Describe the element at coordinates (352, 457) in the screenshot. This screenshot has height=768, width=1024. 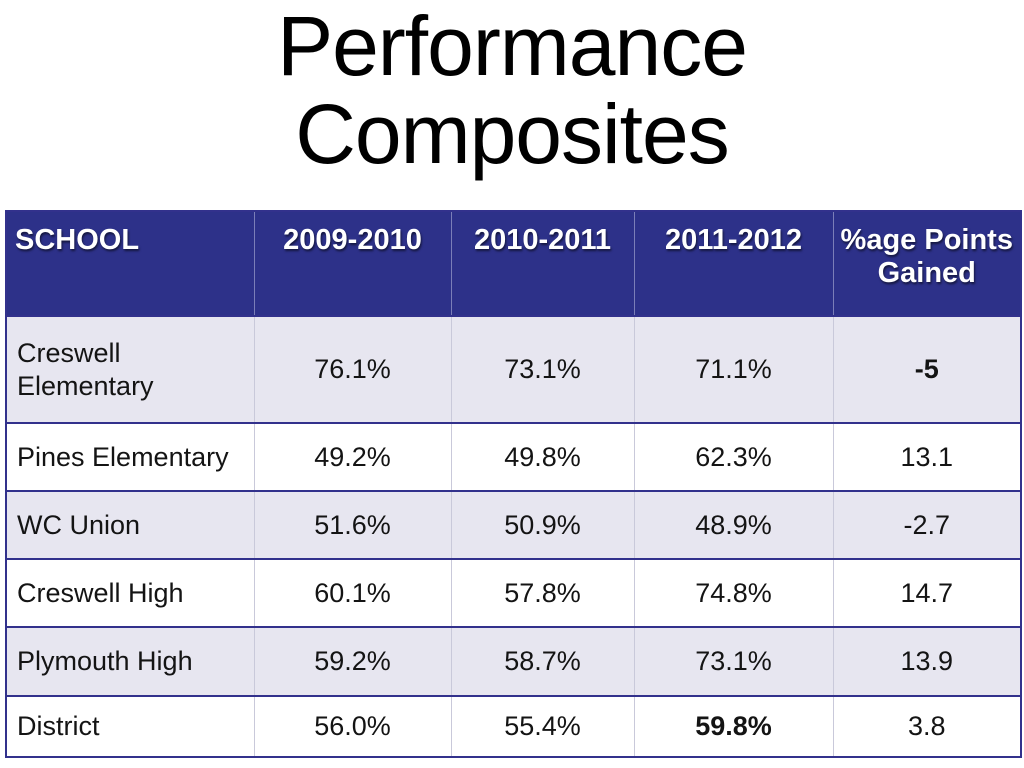
I see `value-cell: 49.2%` at that location.